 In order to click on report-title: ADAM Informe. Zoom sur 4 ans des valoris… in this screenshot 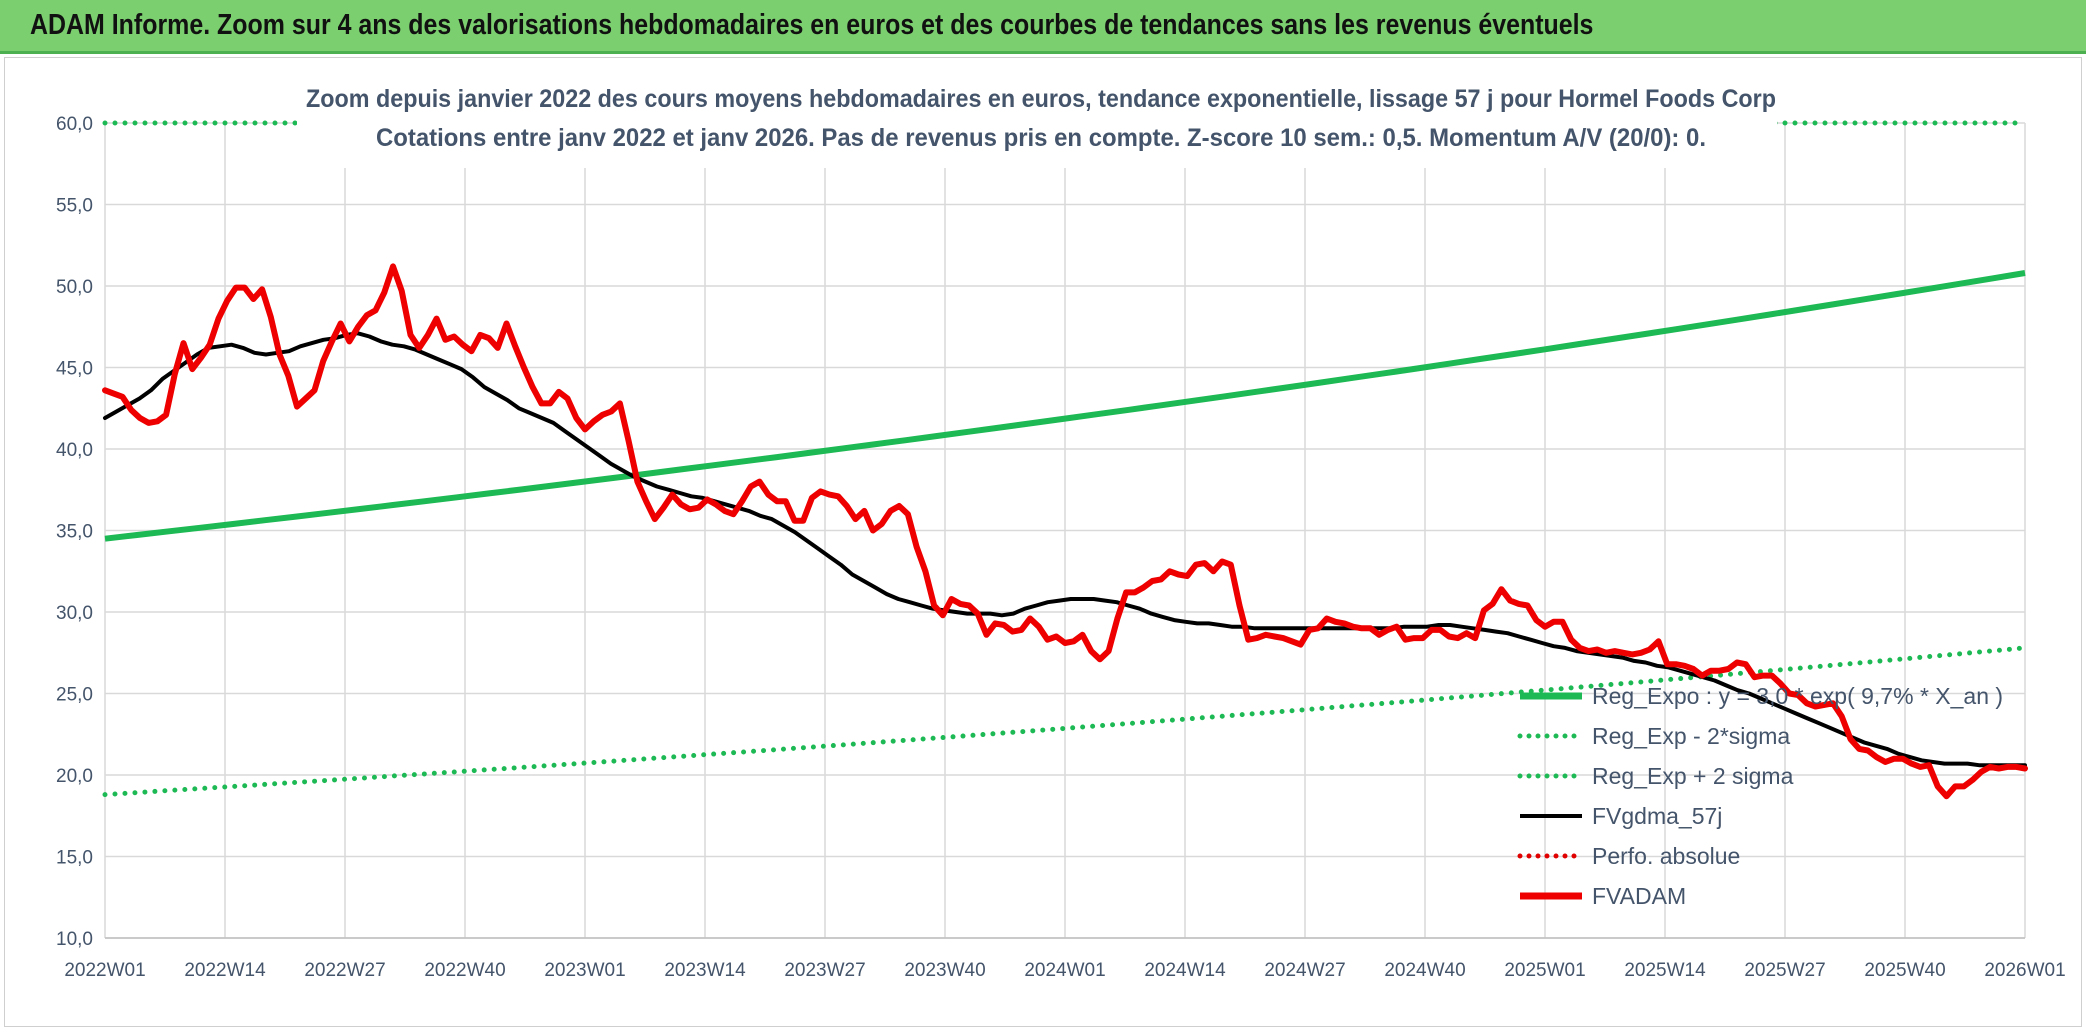, I will do `click(812, 25)`.